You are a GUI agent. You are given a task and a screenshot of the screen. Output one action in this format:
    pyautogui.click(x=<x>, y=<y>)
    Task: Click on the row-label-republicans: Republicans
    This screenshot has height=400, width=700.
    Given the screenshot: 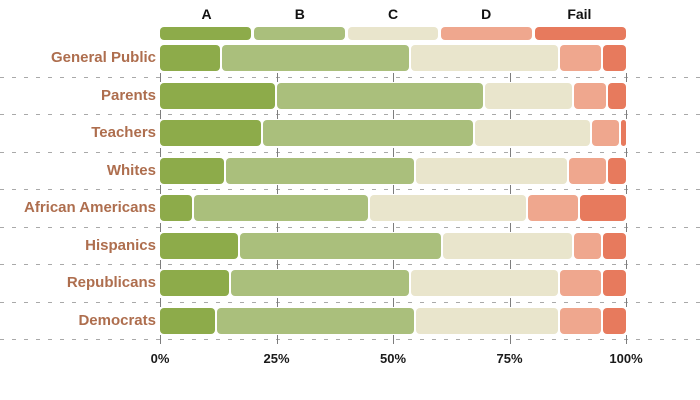 What is the action you would take?
    pyautogui.click(x=111, y=282)
    